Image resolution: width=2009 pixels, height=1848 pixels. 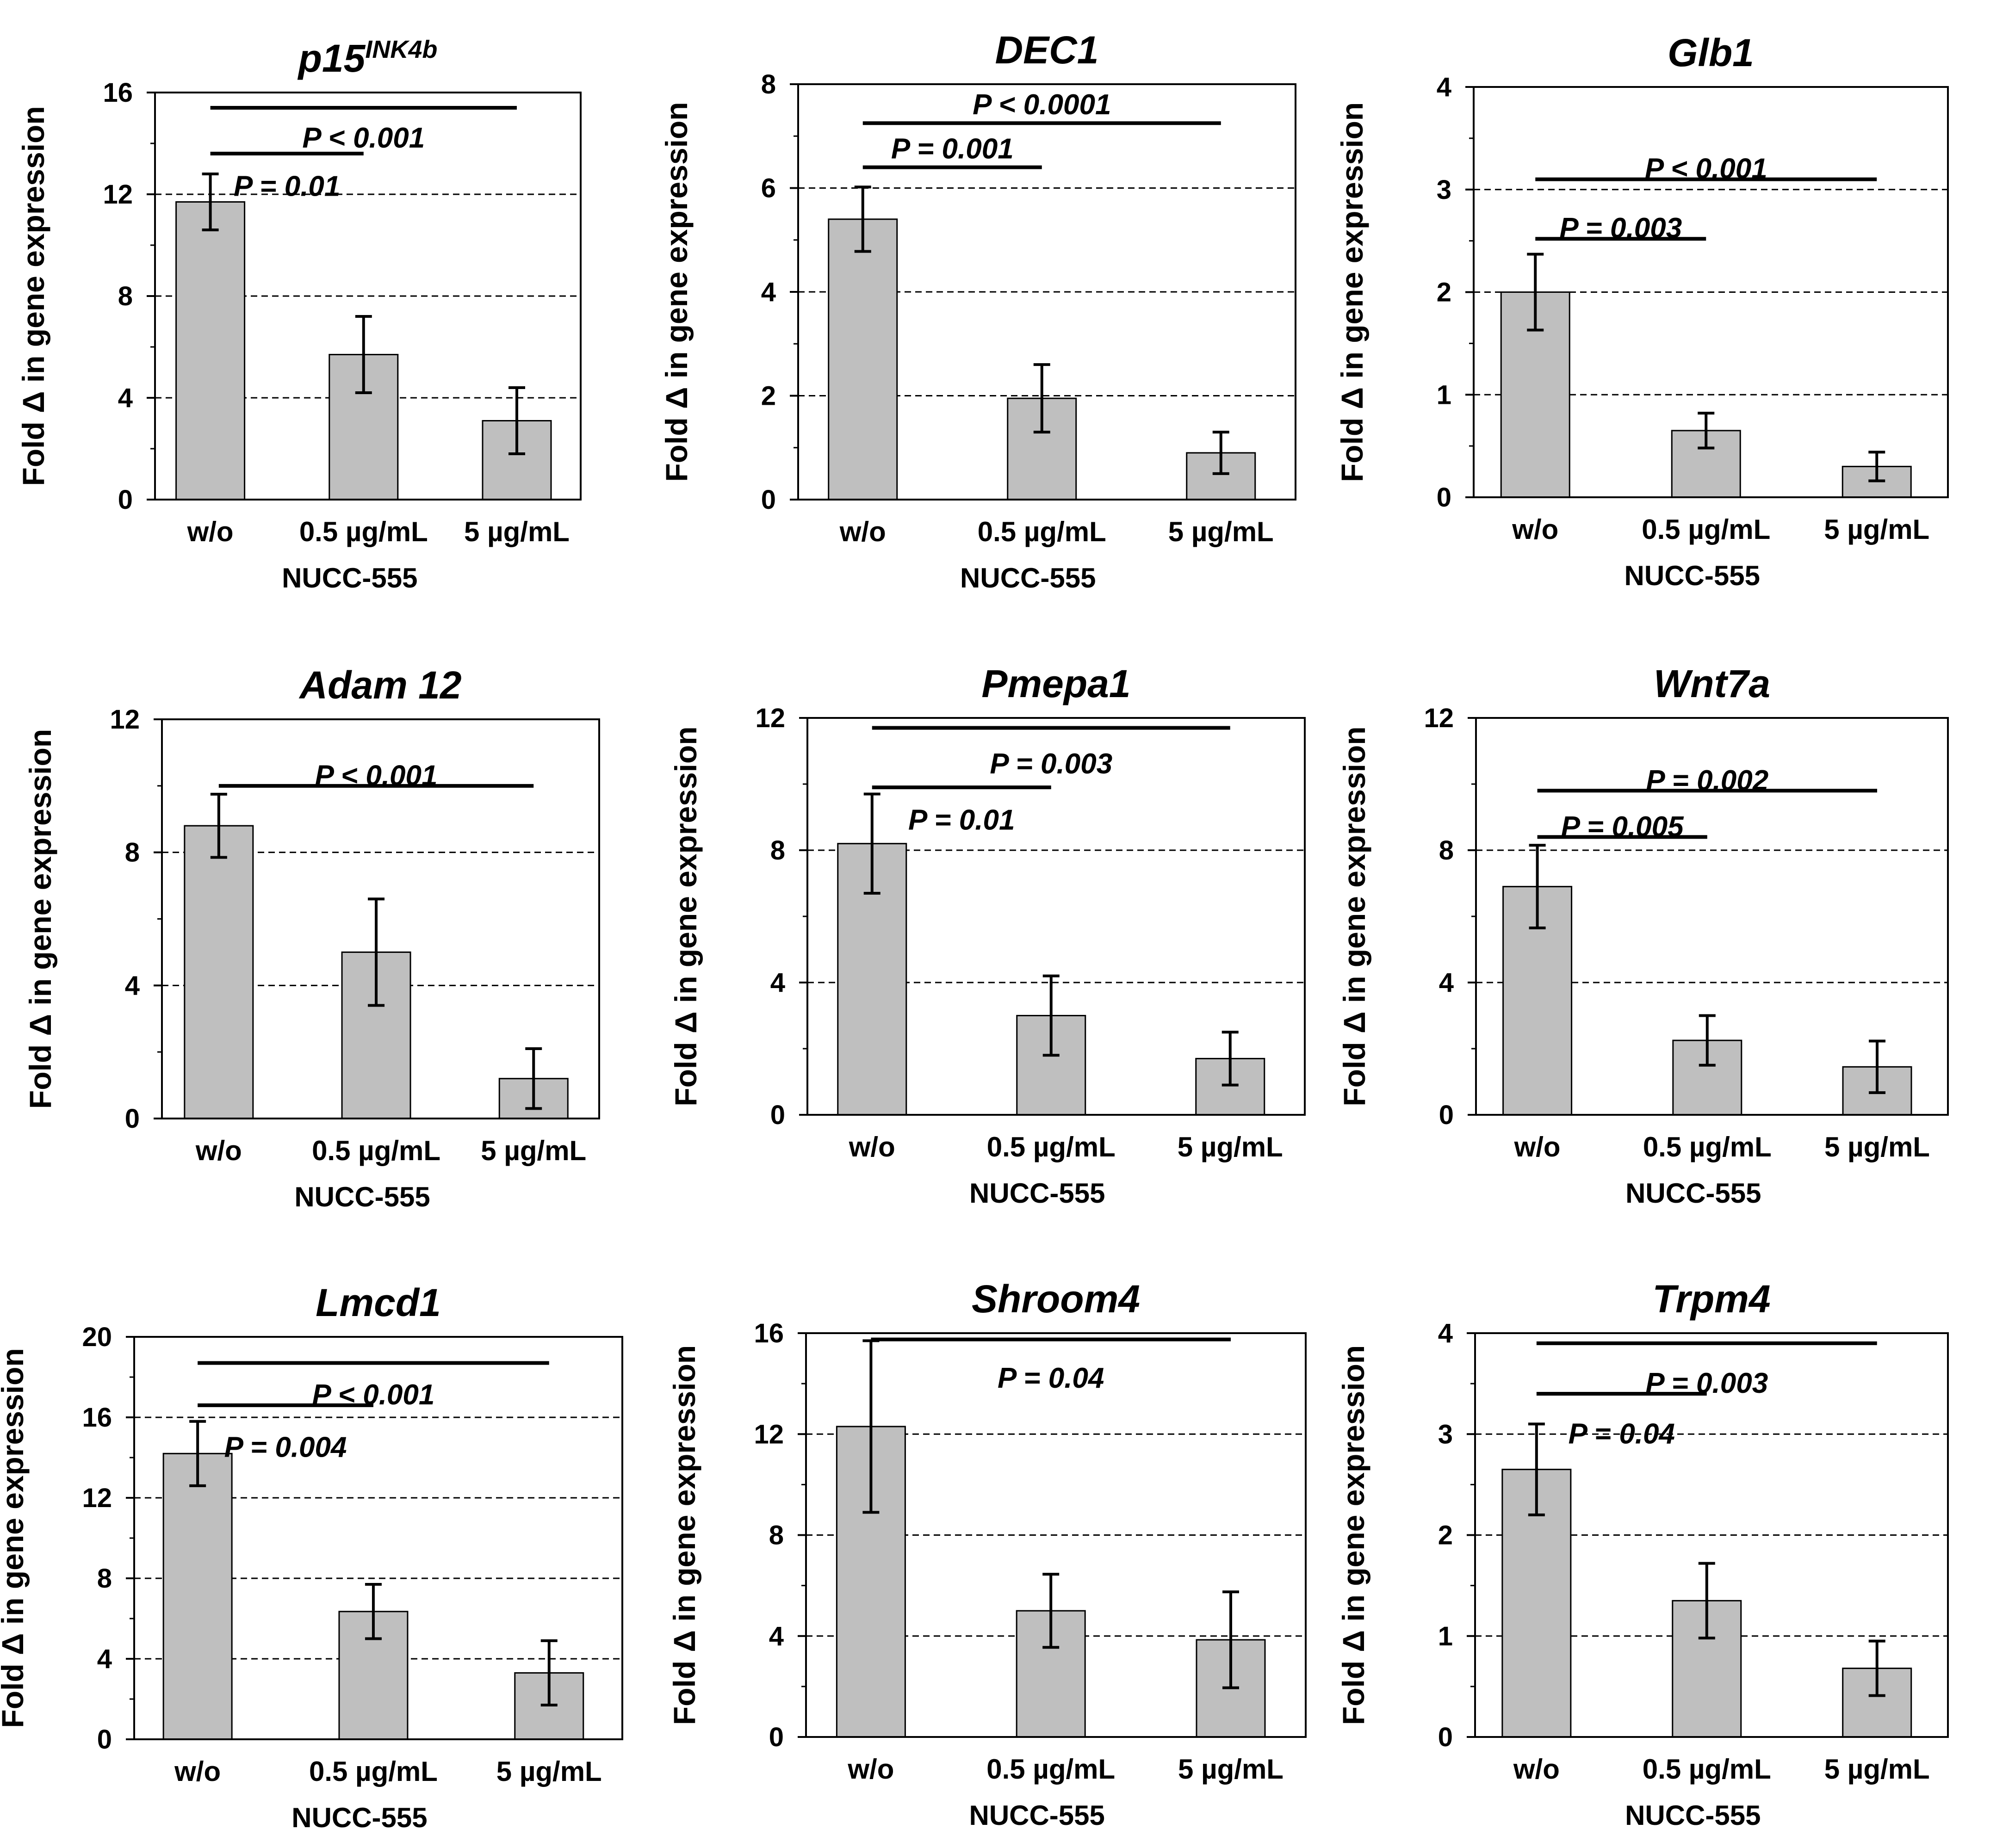 I want to click on chart-title-main: Wnt7a, so click(x=1712, y=683).